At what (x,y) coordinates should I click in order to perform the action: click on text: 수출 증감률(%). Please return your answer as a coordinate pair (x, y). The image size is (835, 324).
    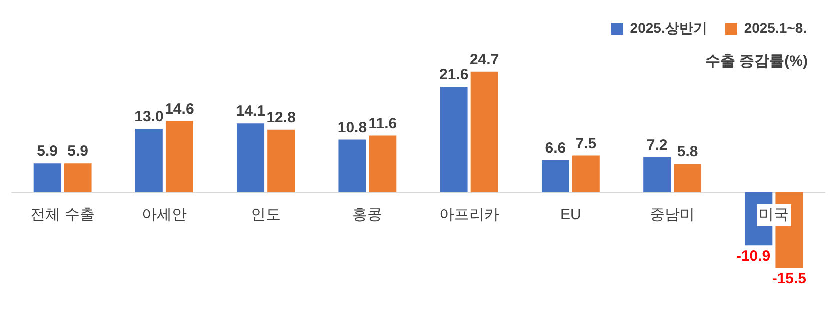
    Looking at the image, I should click on (757, 61).